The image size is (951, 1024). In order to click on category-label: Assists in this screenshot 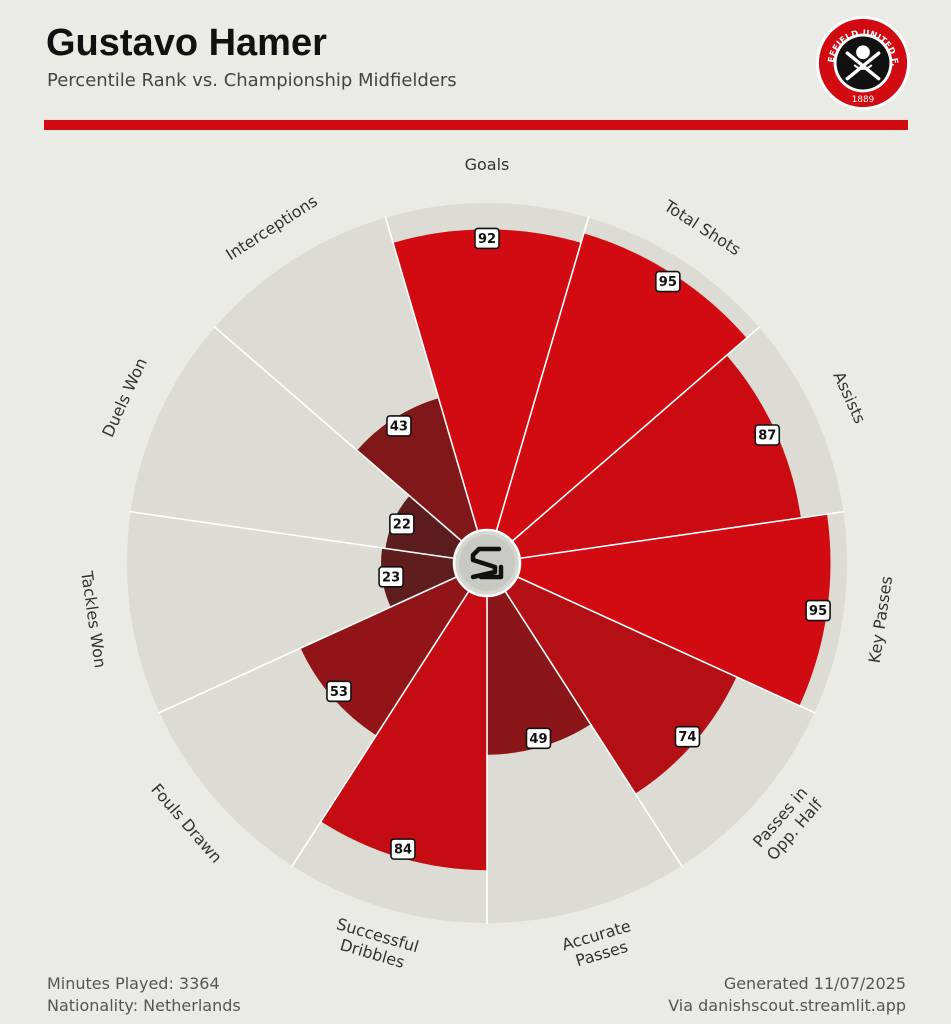, I will do `click(849, 397)`.